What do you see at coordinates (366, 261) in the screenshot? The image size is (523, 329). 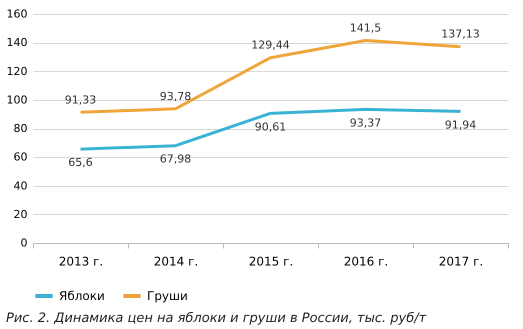 I see `x-tick-label: 2016 г.` at bounding box center [366, 261].